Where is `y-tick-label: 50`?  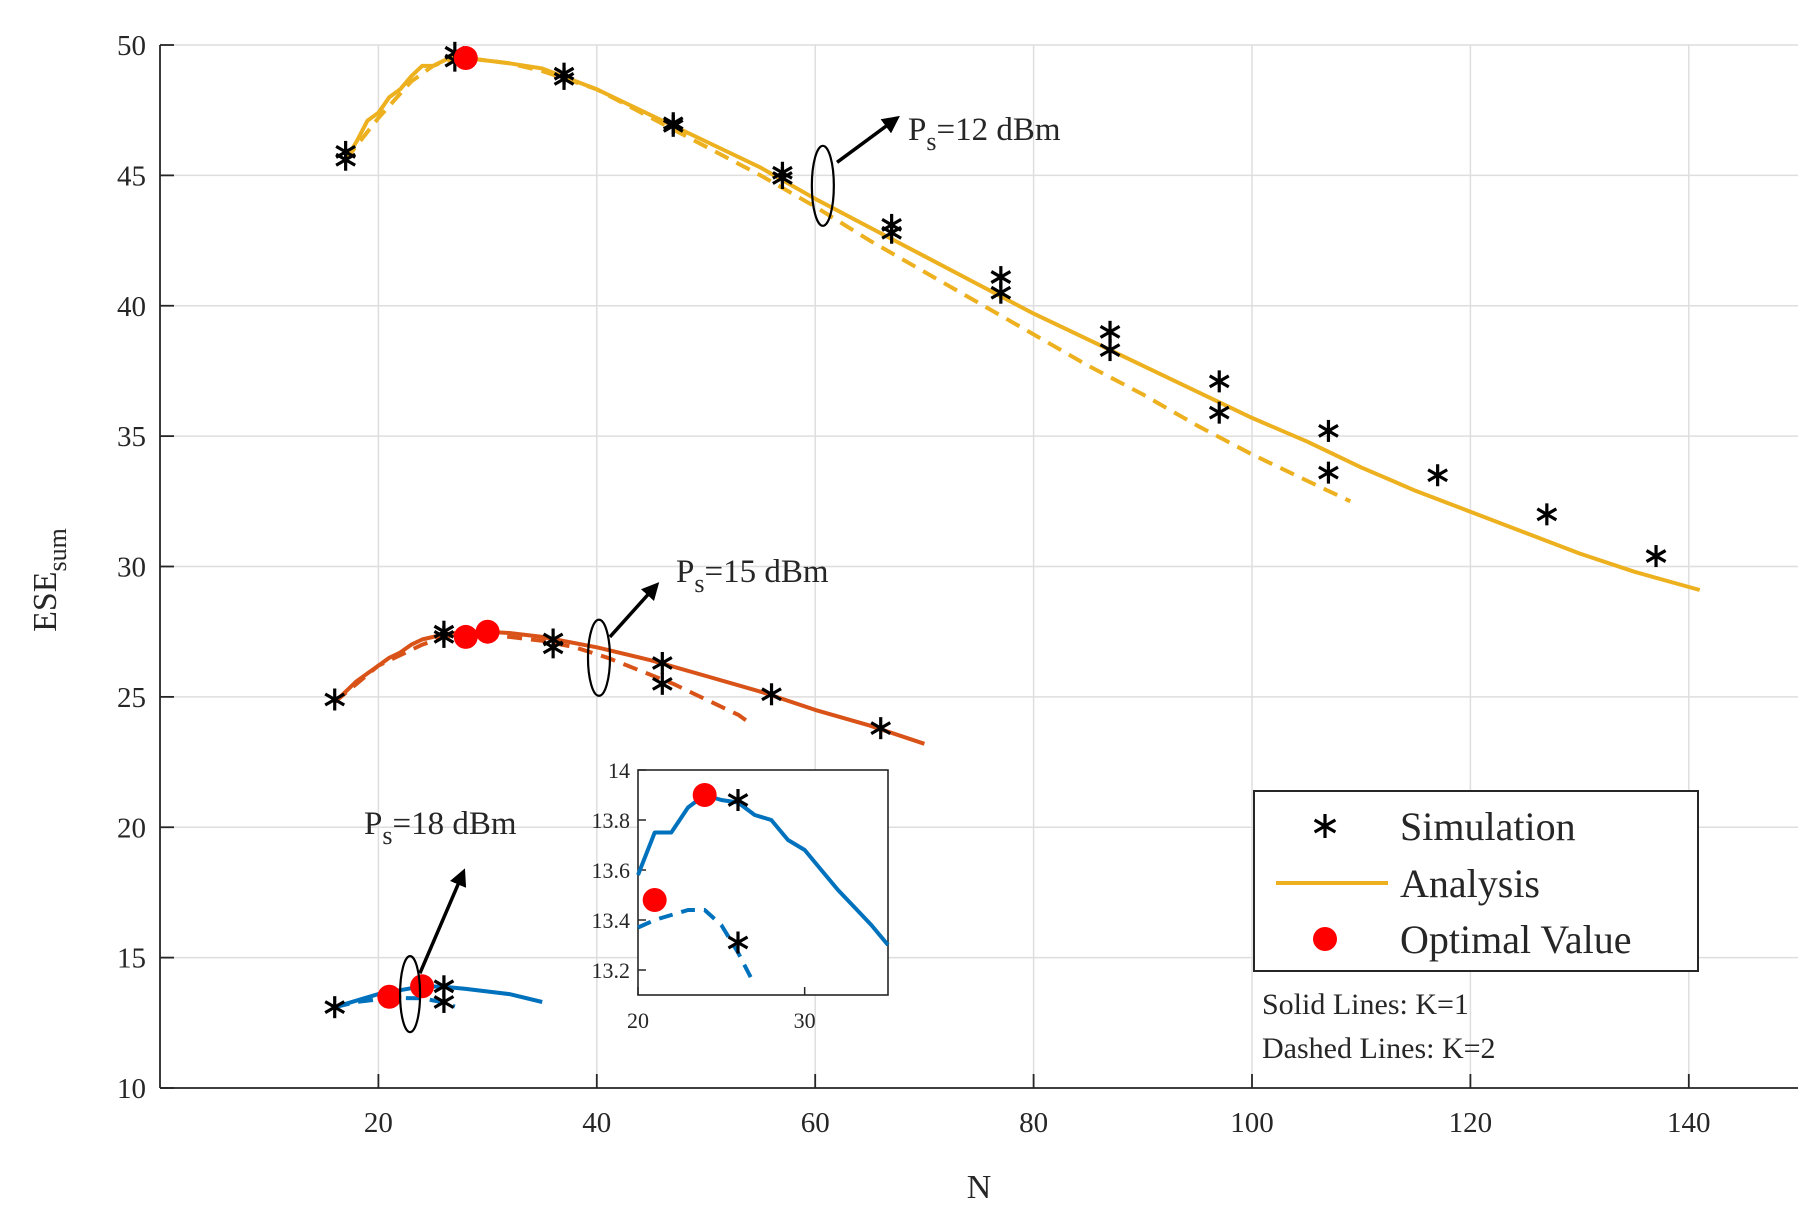
y-tick-label: 50 is located at coordinates (131, 46).